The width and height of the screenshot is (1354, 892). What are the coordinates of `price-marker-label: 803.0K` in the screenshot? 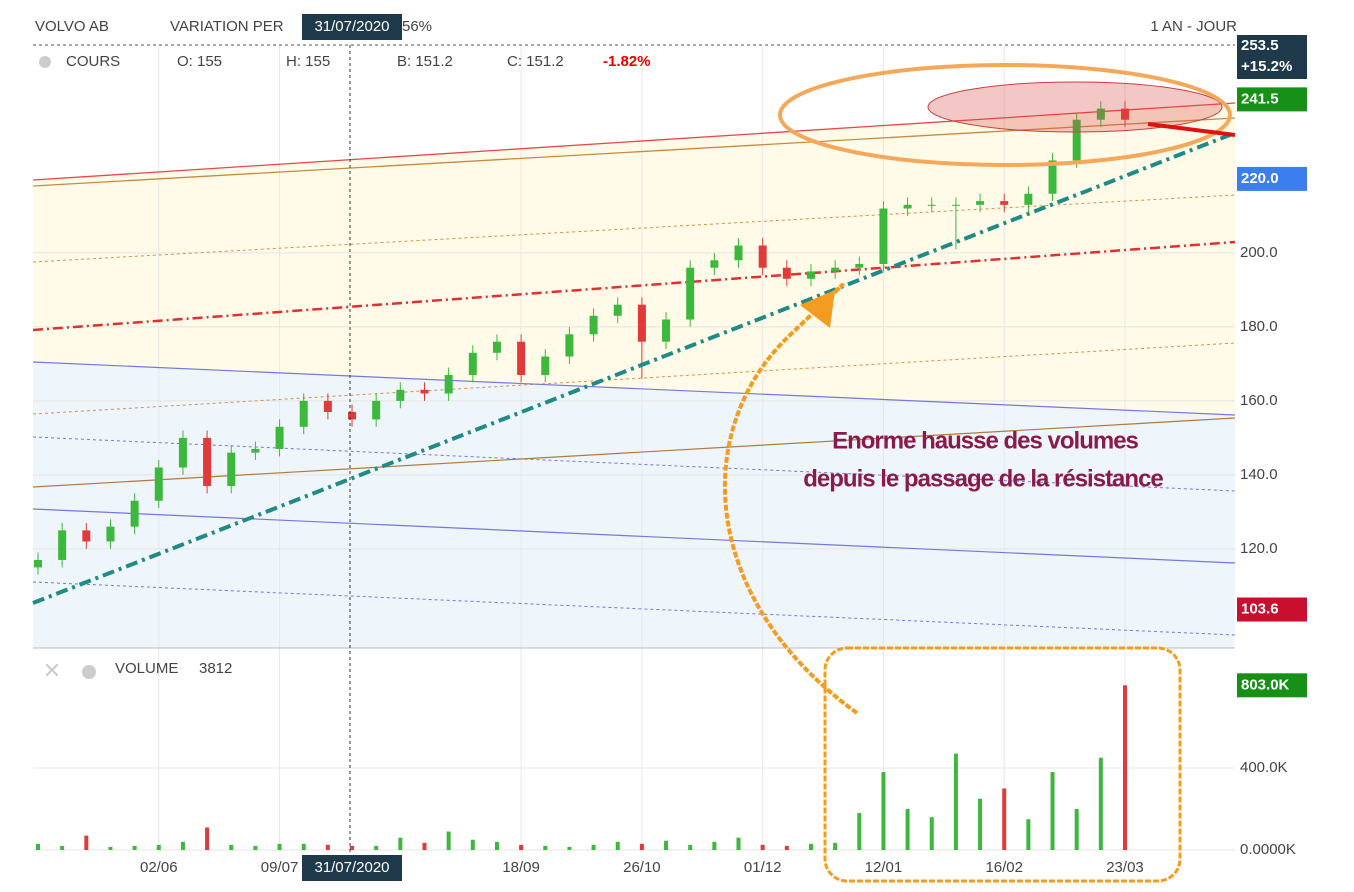 It's located at (1265, 684).